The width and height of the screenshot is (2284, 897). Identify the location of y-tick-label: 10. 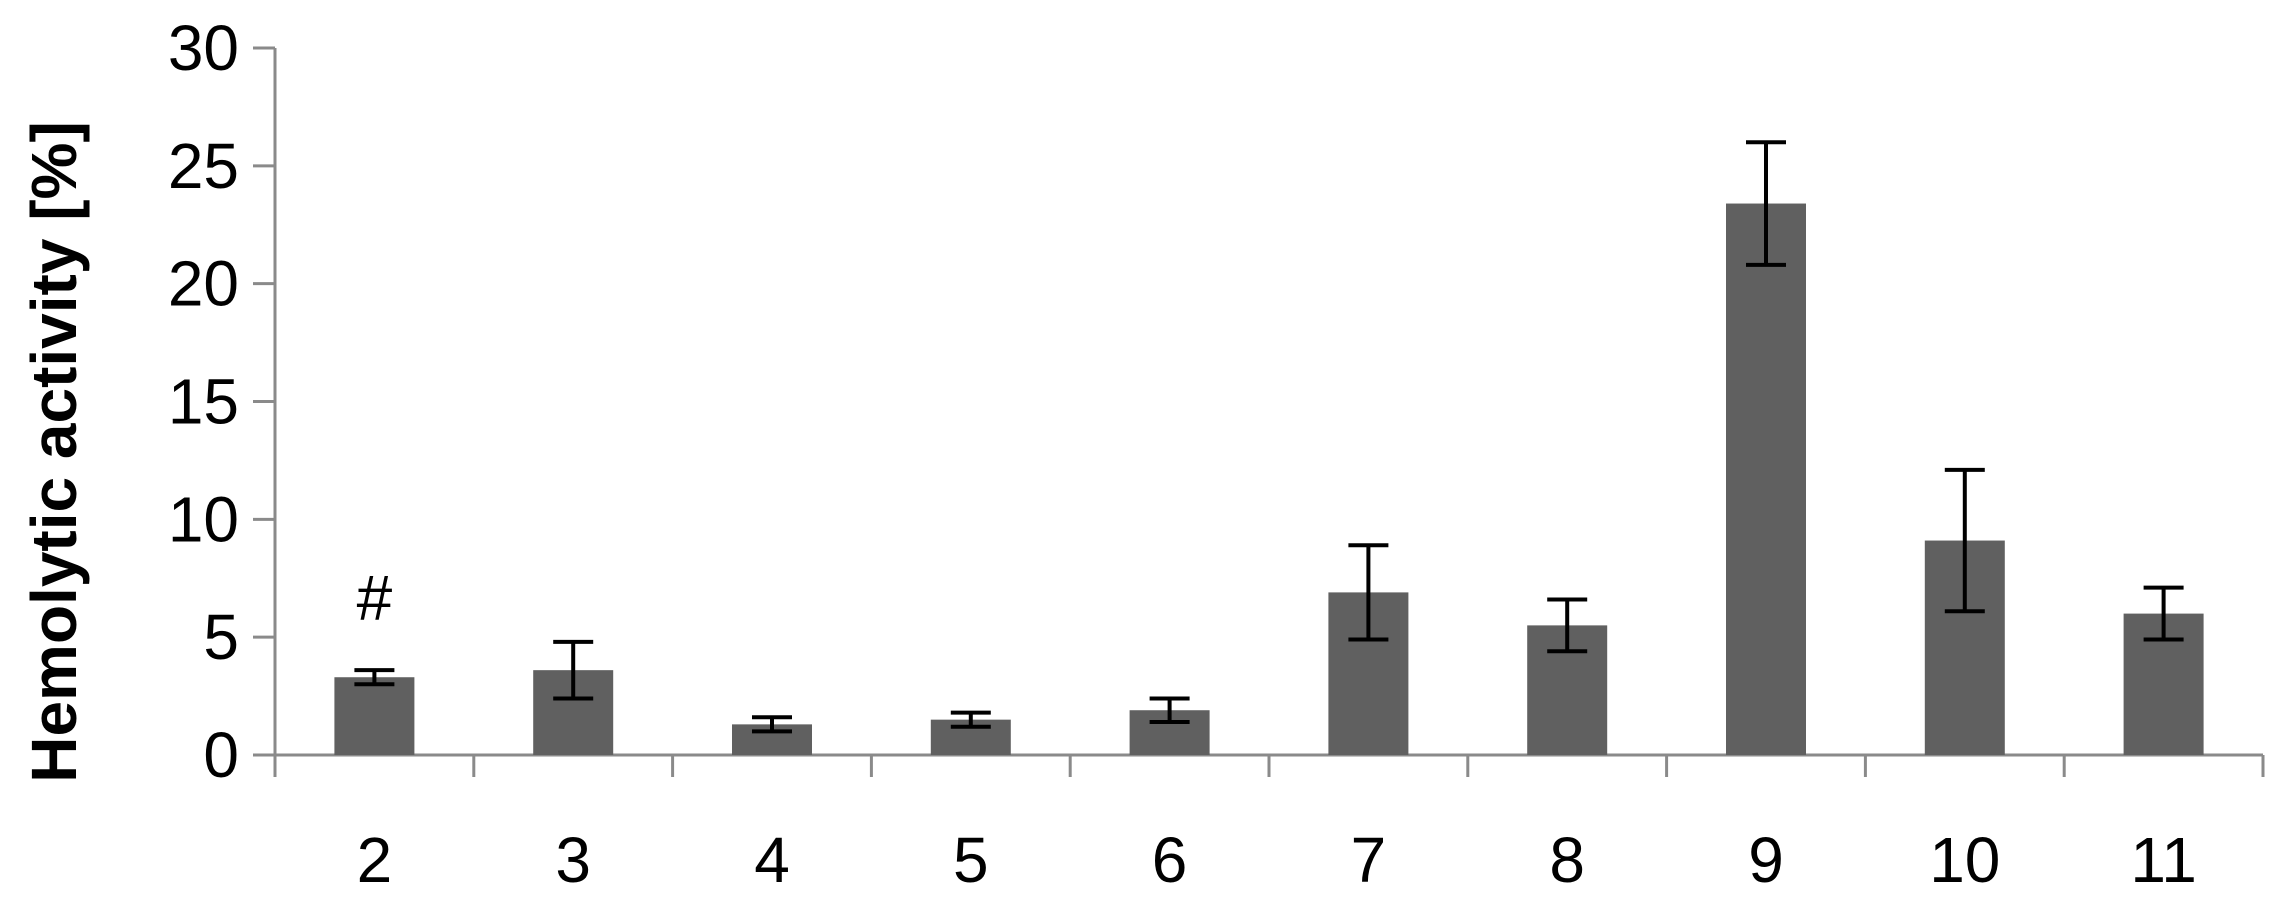
(203, 519).